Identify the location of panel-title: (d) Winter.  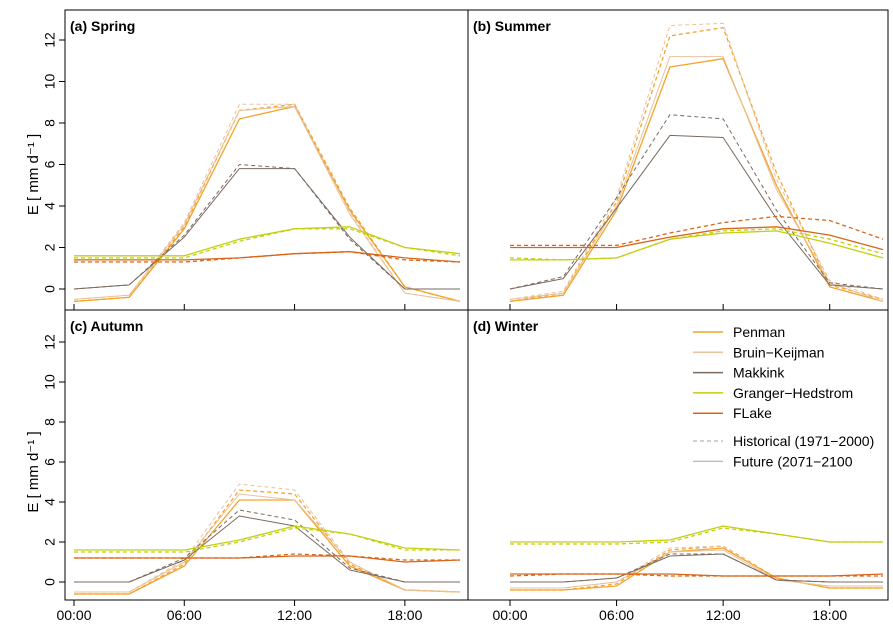
(506, 326).